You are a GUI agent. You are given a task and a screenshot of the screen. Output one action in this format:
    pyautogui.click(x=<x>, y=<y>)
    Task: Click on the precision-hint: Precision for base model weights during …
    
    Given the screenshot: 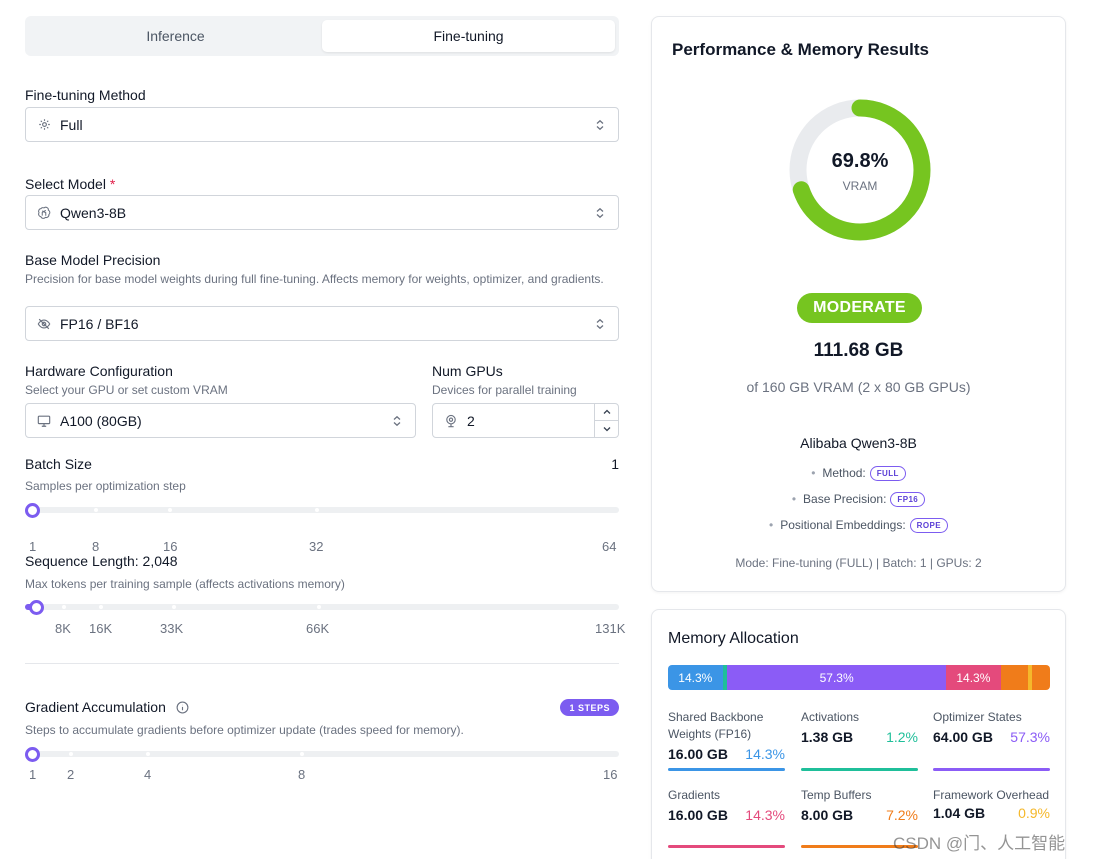 What is the action you would take?
    pyautogui.click(x=314, y=279)
    